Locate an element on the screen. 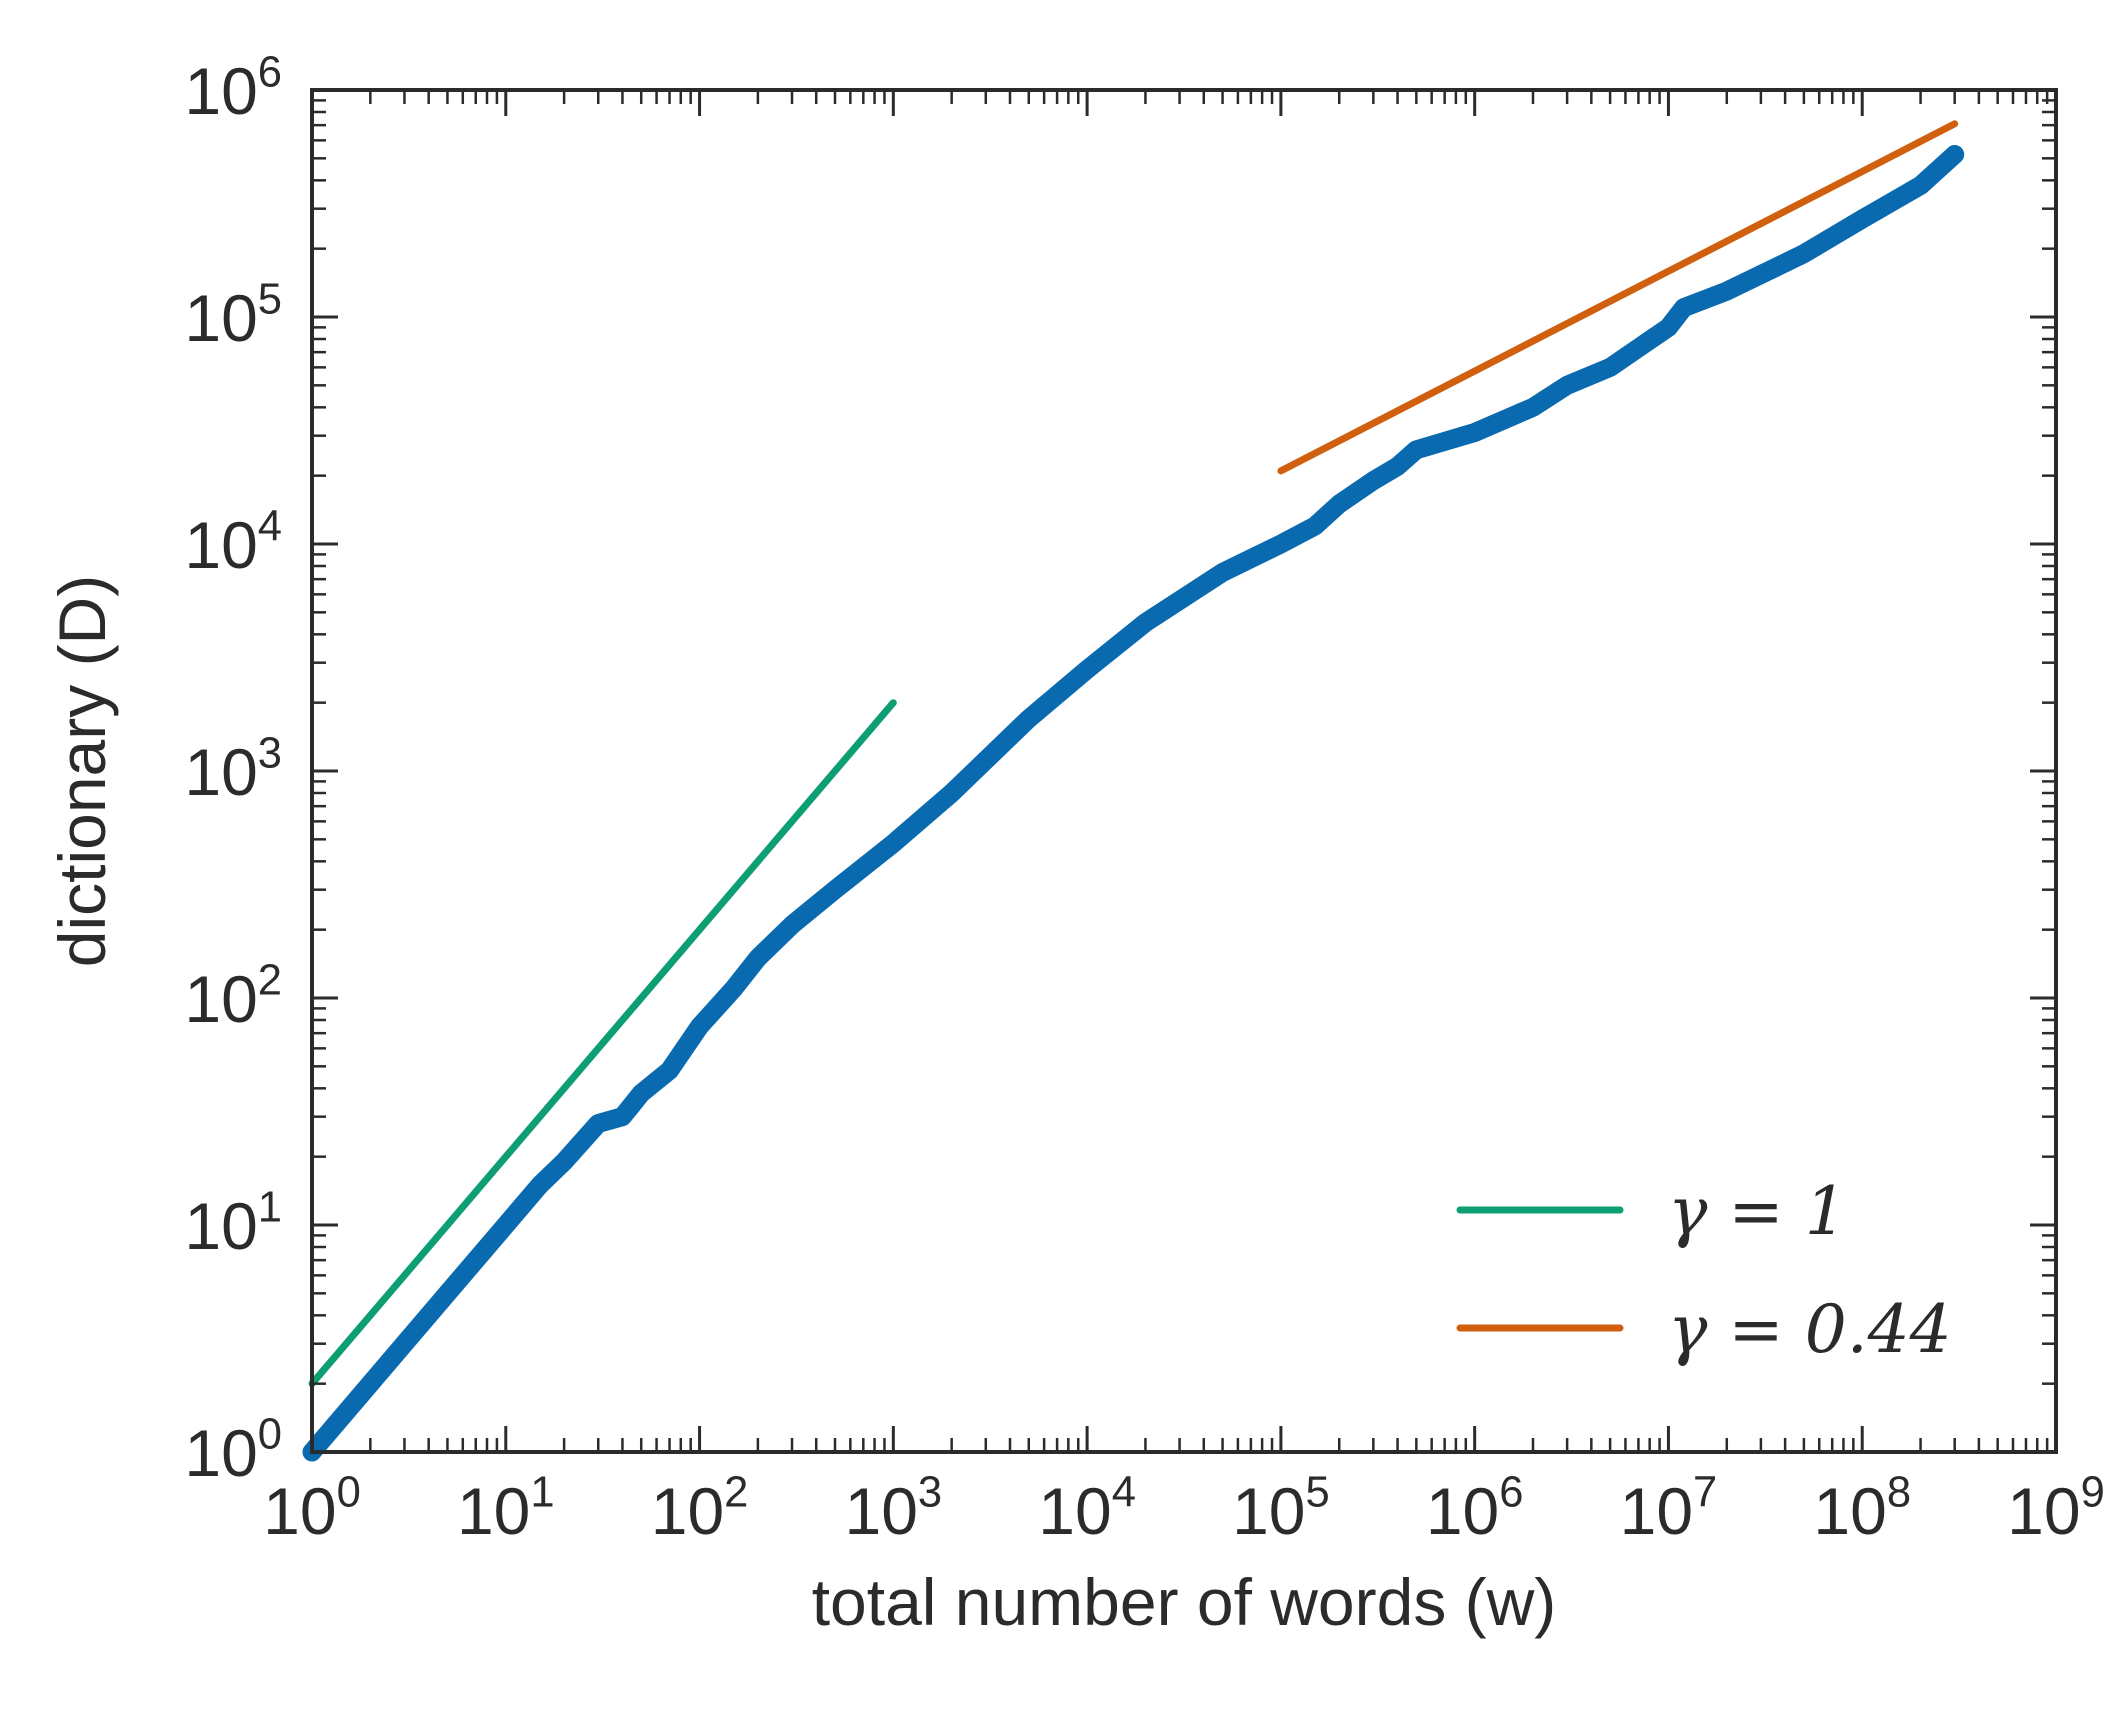 The height and width of the screenshot is (1712, 2124). x-tick-label: 10² is located at coordinates (700, 1508).